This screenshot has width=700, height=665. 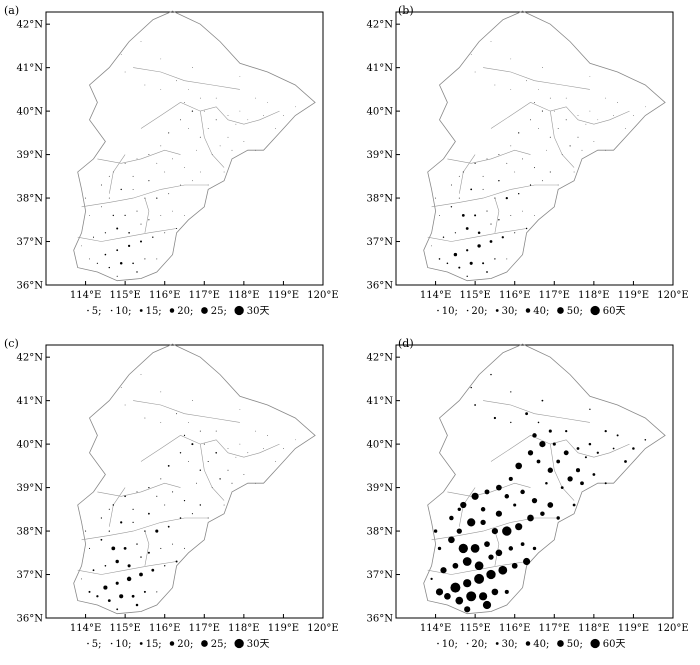 I want to click on legend-label: 15;, so click(x=154, y=311).